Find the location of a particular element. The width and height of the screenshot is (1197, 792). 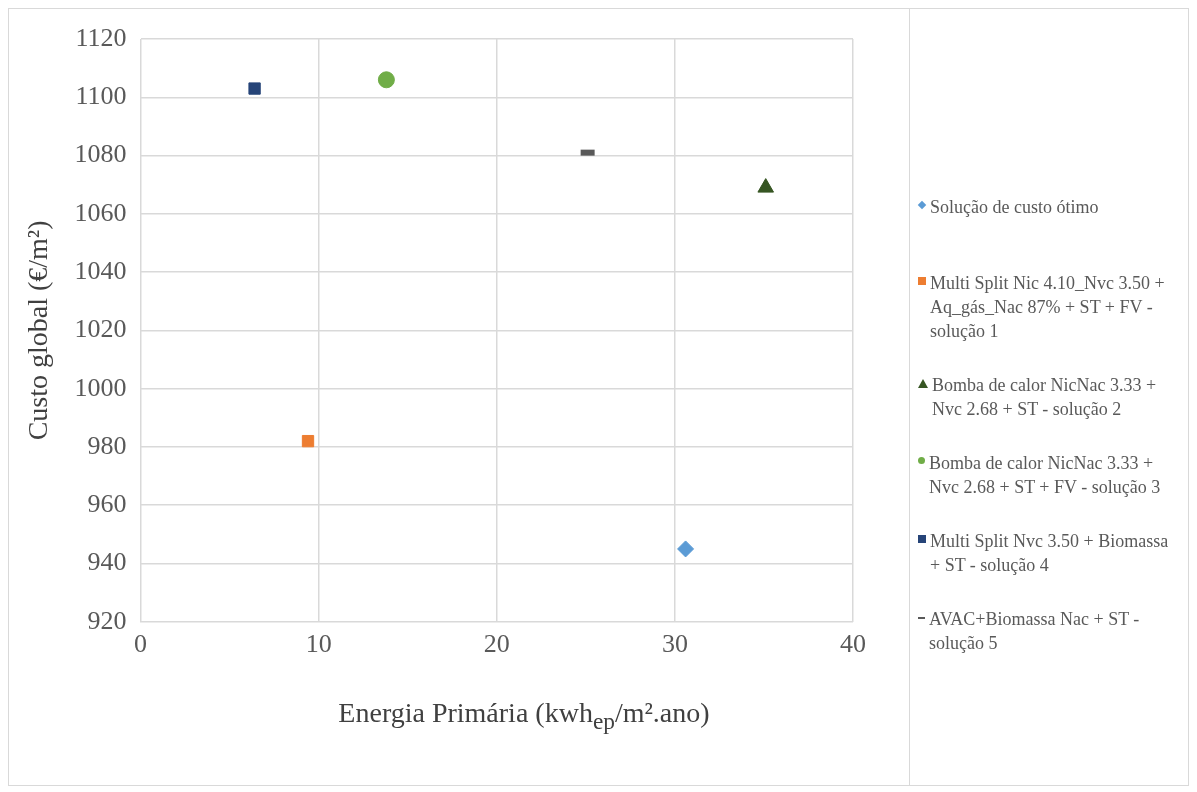

legend-label: Bomba de calor NicNac 3.33 + Nvc 2.68 + ST + FV - solução 3 is located at coordinates (1045, 475).